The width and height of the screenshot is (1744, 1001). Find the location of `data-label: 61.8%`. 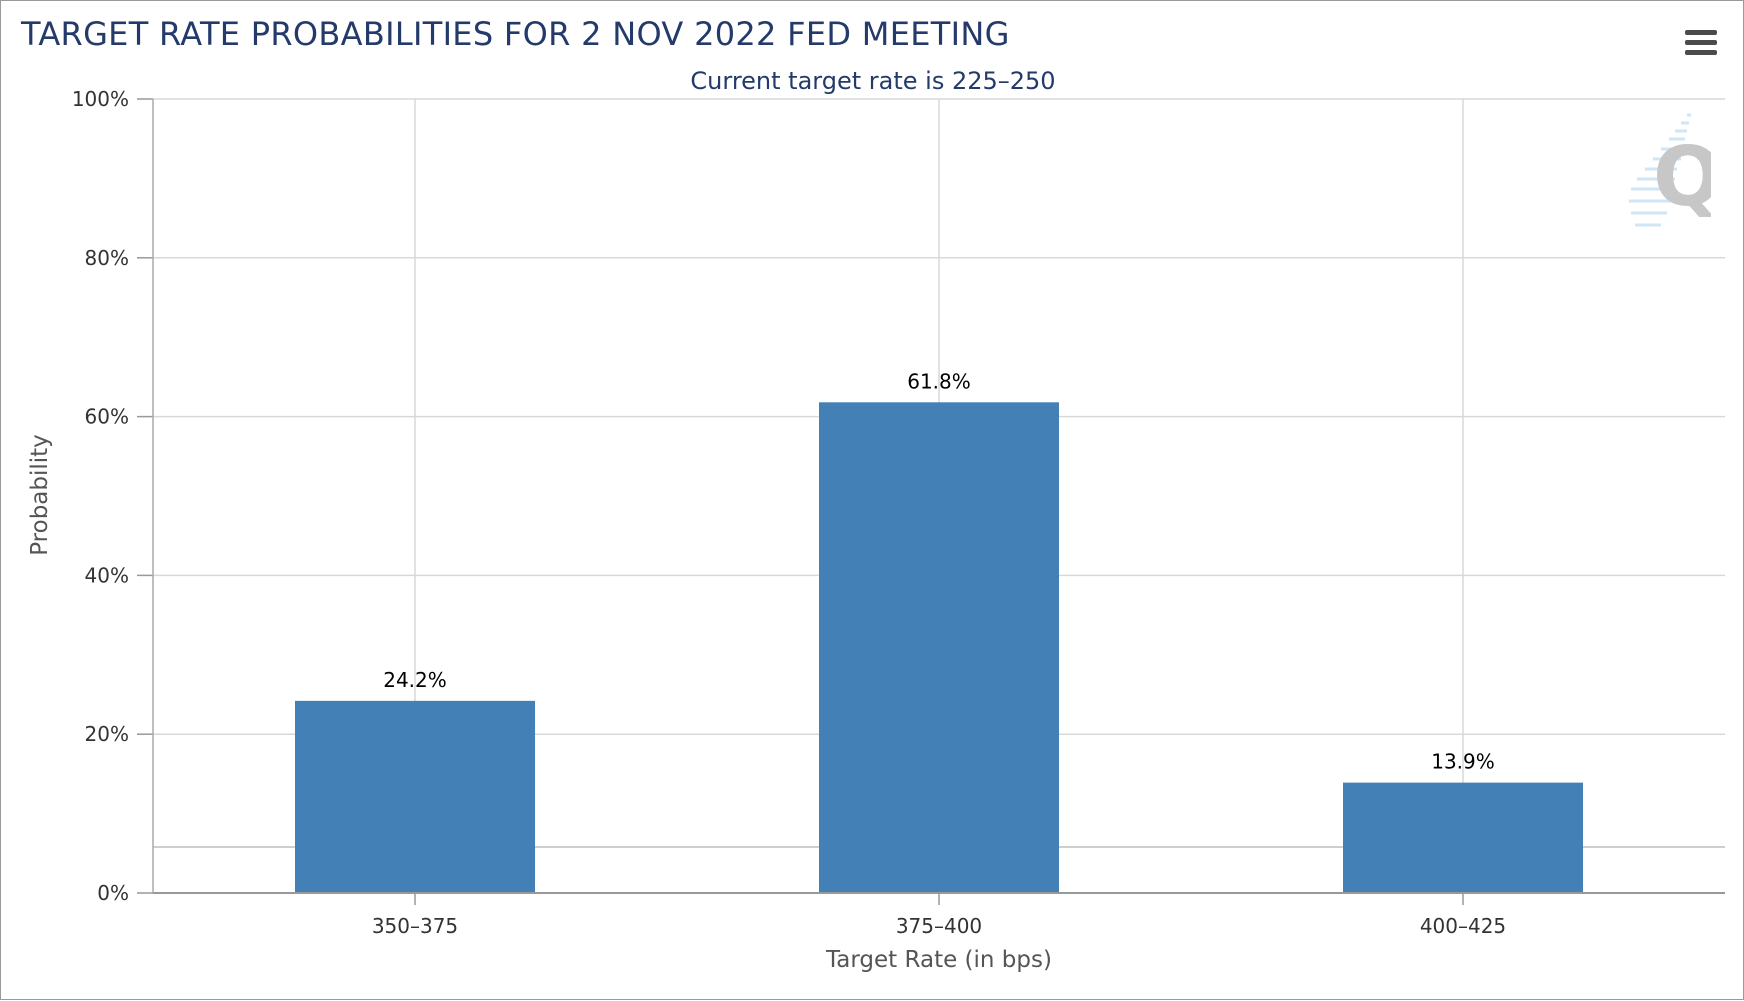

data-label: 61.8% is located at coordinates (939, 381).